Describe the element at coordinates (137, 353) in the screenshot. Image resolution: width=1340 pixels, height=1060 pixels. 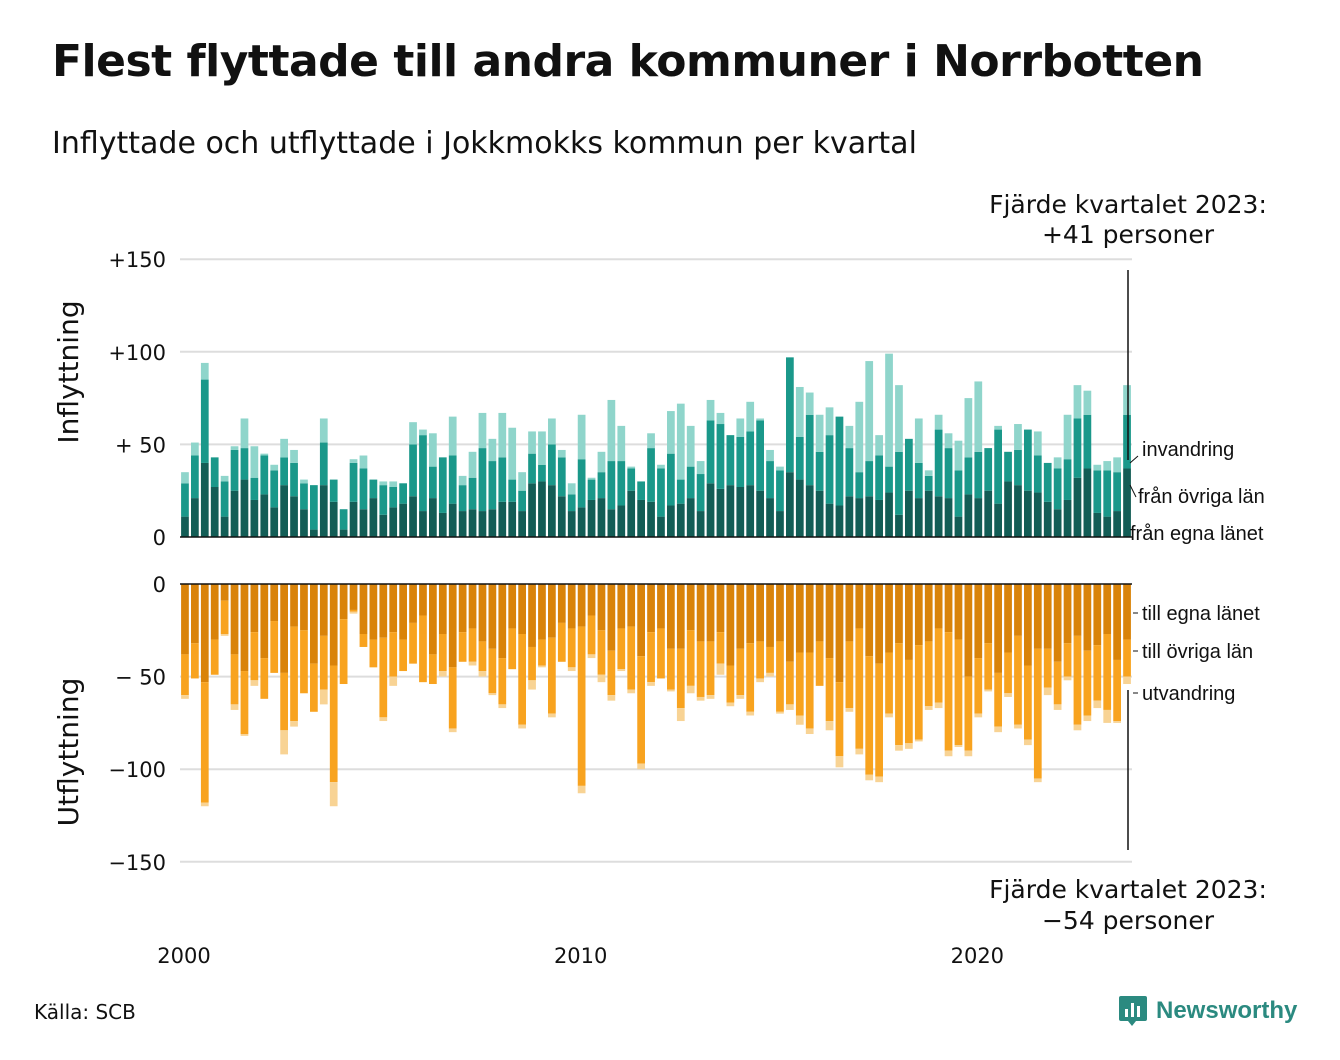
I see `top-y-tick-label: +100` at that location.